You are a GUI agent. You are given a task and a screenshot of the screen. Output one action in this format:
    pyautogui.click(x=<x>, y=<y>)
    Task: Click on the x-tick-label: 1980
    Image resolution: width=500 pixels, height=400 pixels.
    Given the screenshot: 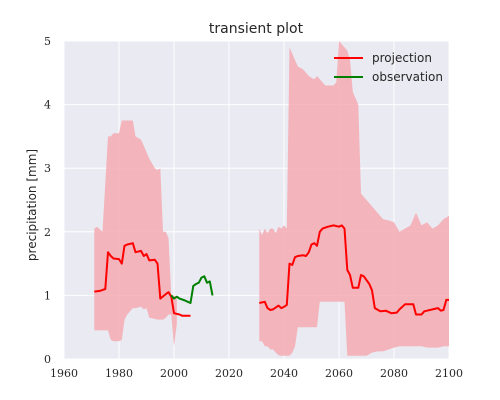 What is the action you would take?
    pyautogui.click(x=119, y=373)
    